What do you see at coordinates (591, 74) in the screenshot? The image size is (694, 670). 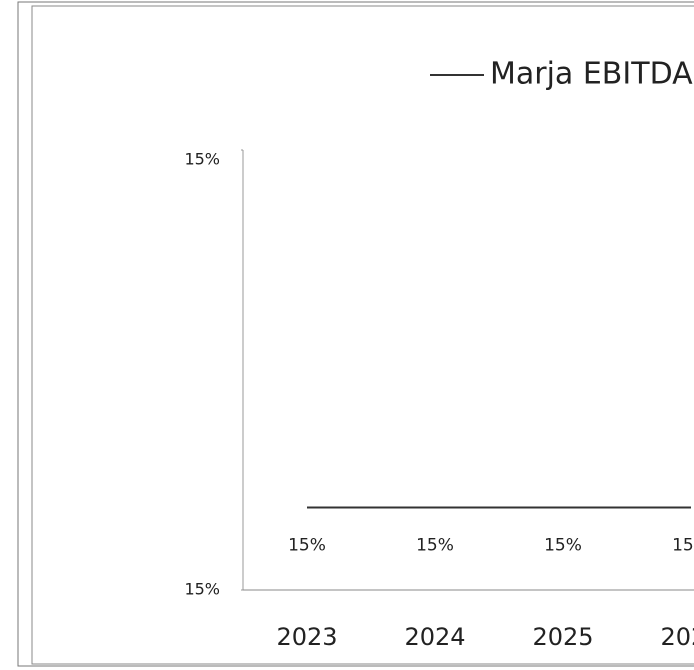 I see `legend-label: Marja EBITDA` at bounding box center [591, 74].